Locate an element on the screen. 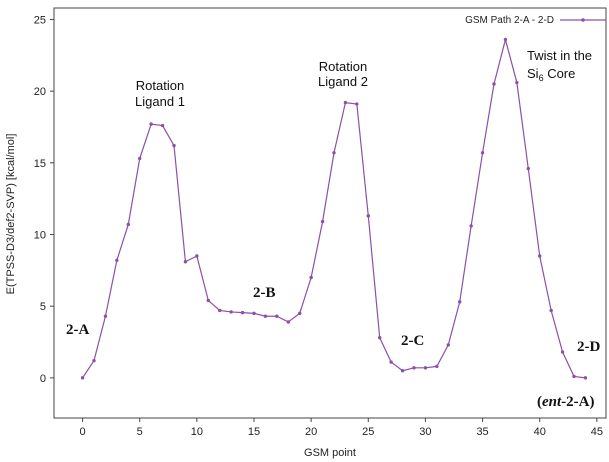 This screenshot has width=609, height=462. x-tick-label: 5 is located at coordinates (140, 432).